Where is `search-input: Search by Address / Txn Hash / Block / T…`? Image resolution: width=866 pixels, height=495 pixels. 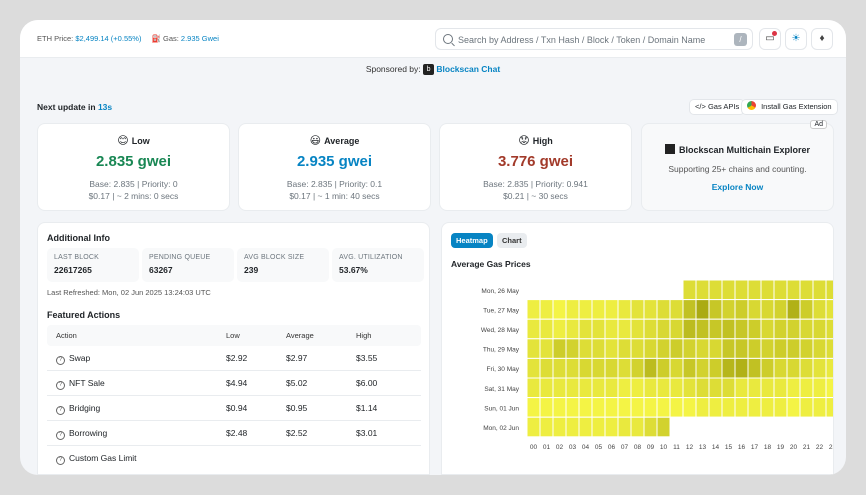 search-input: Search by Address / Txn Hash / Block / T… is located at coordinates (594, 39).